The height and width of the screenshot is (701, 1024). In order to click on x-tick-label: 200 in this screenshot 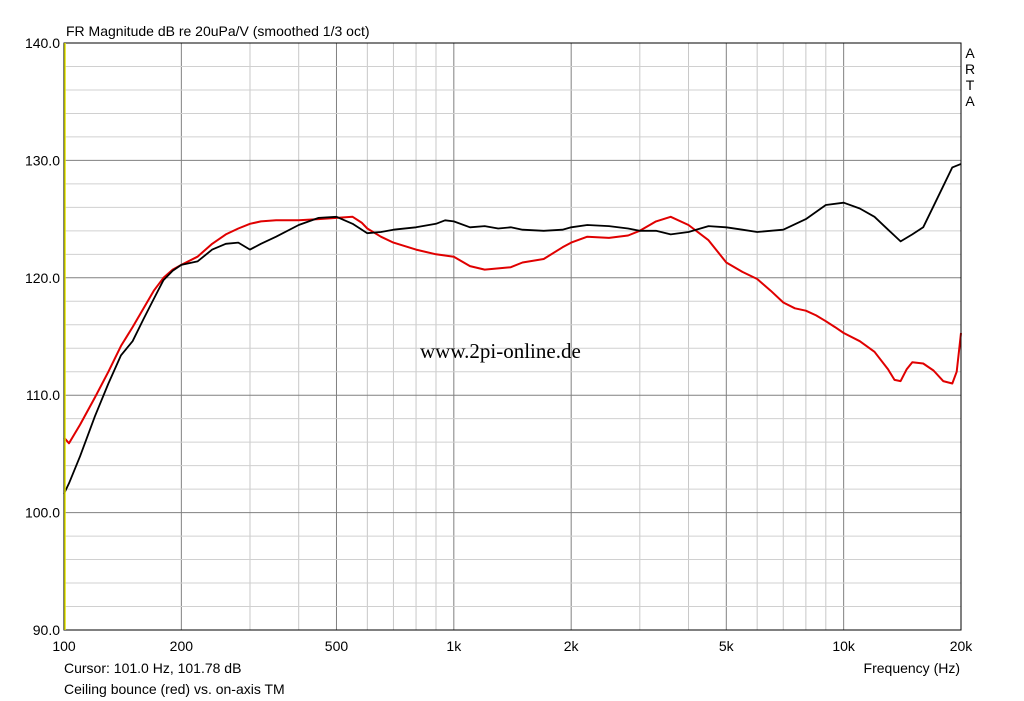, I will do `click(182, 646)`.